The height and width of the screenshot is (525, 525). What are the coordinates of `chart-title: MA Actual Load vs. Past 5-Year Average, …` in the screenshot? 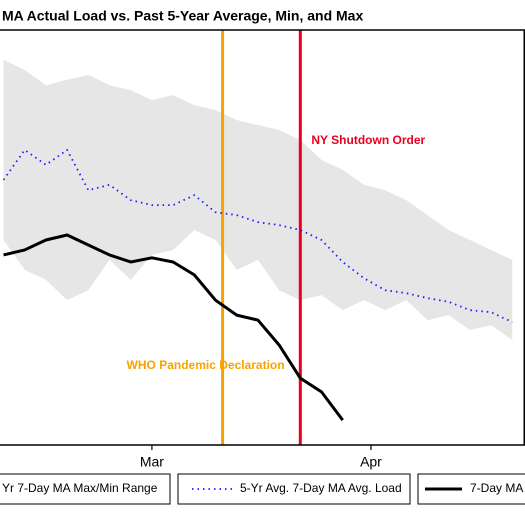 It's located at (182, 16).